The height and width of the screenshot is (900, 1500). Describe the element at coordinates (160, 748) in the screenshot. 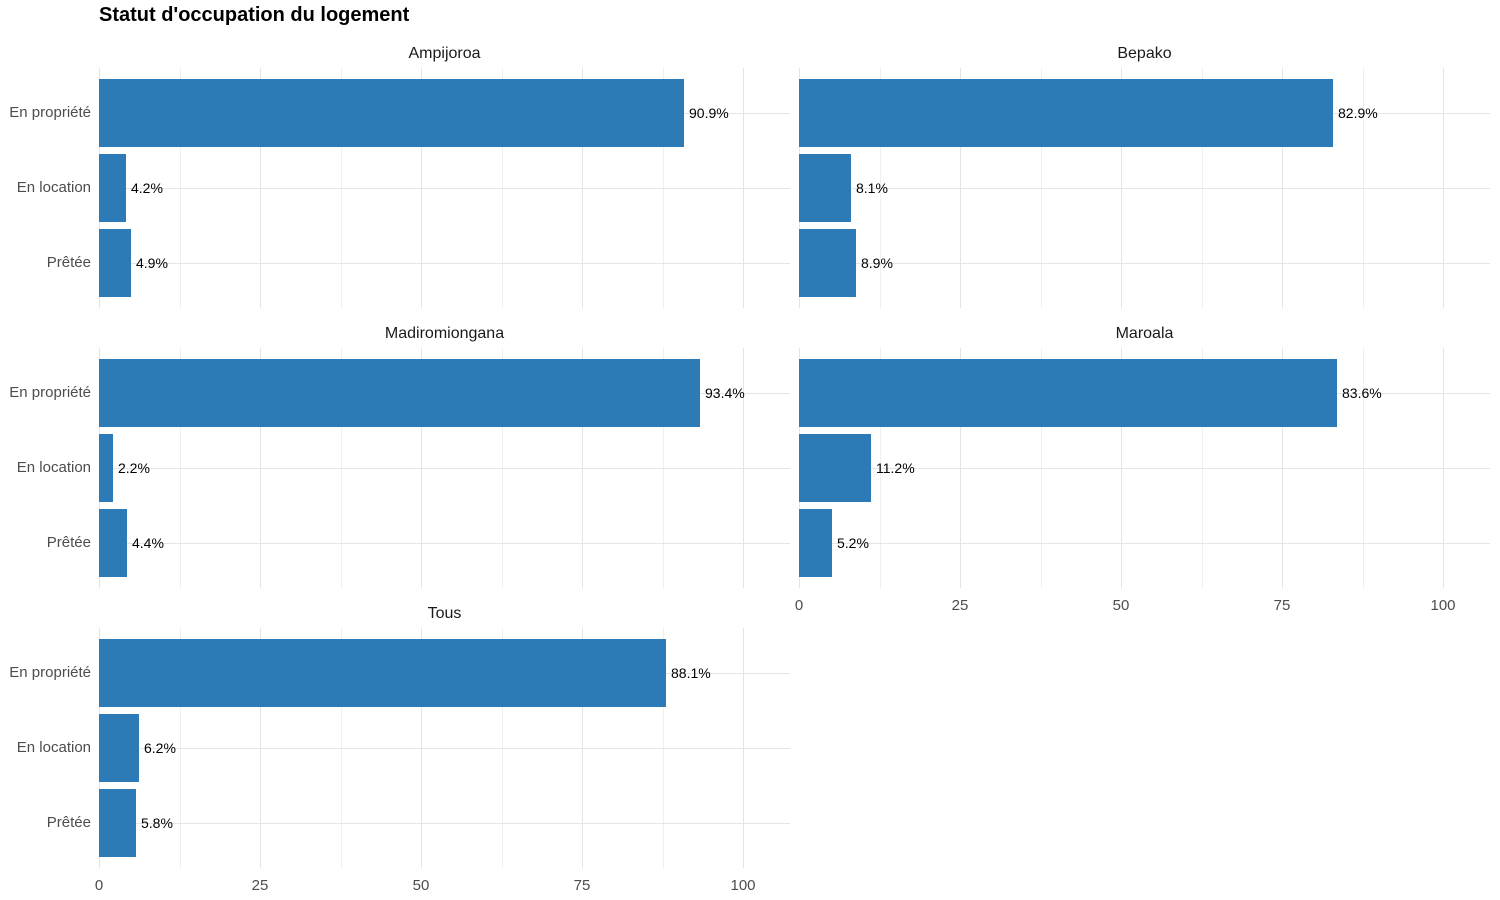

I see `value-label: 6.2%` at that location.